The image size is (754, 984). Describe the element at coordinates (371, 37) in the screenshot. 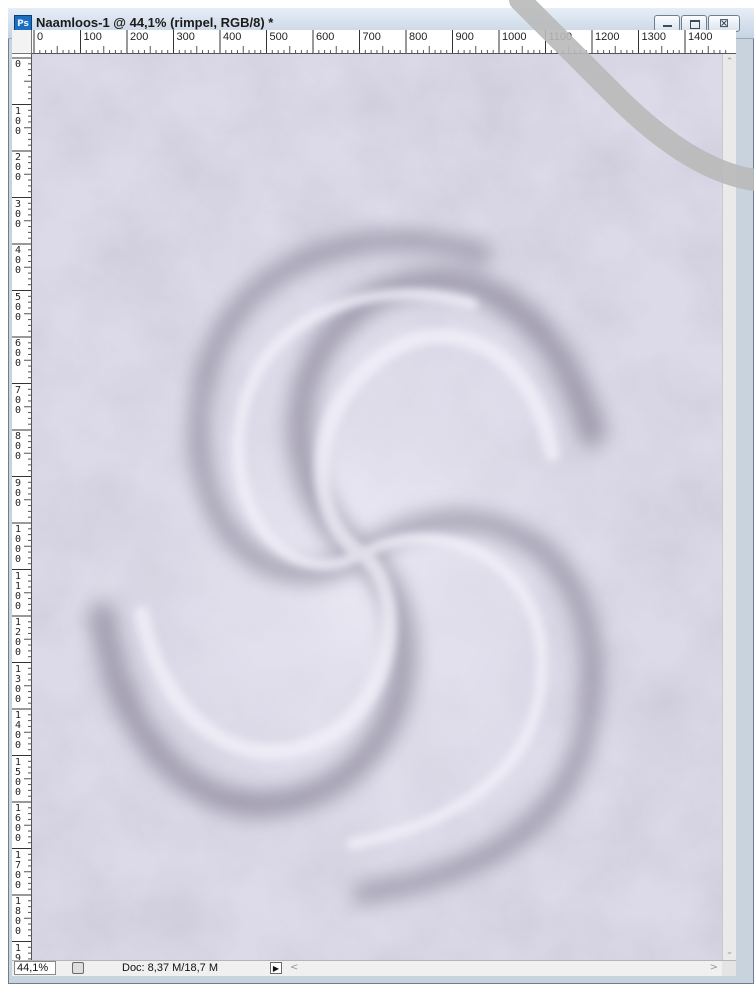

I see `ruler-label: 700` at that location.